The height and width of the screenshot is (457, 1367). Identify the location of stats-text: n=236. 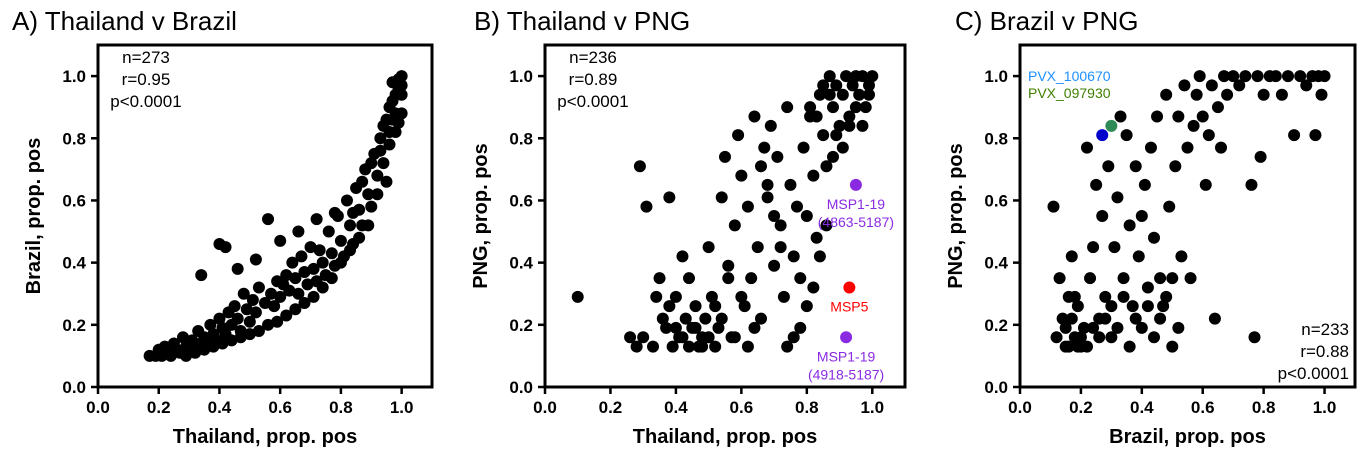
(593, 57).